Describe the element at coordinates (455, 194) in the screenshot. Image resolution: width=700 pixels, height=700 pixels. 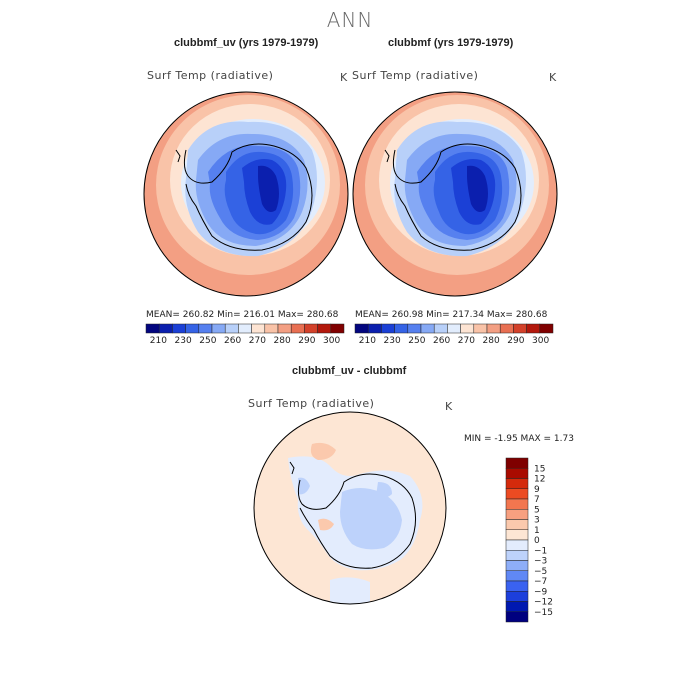
I see `panel2-polar-map` at that location.